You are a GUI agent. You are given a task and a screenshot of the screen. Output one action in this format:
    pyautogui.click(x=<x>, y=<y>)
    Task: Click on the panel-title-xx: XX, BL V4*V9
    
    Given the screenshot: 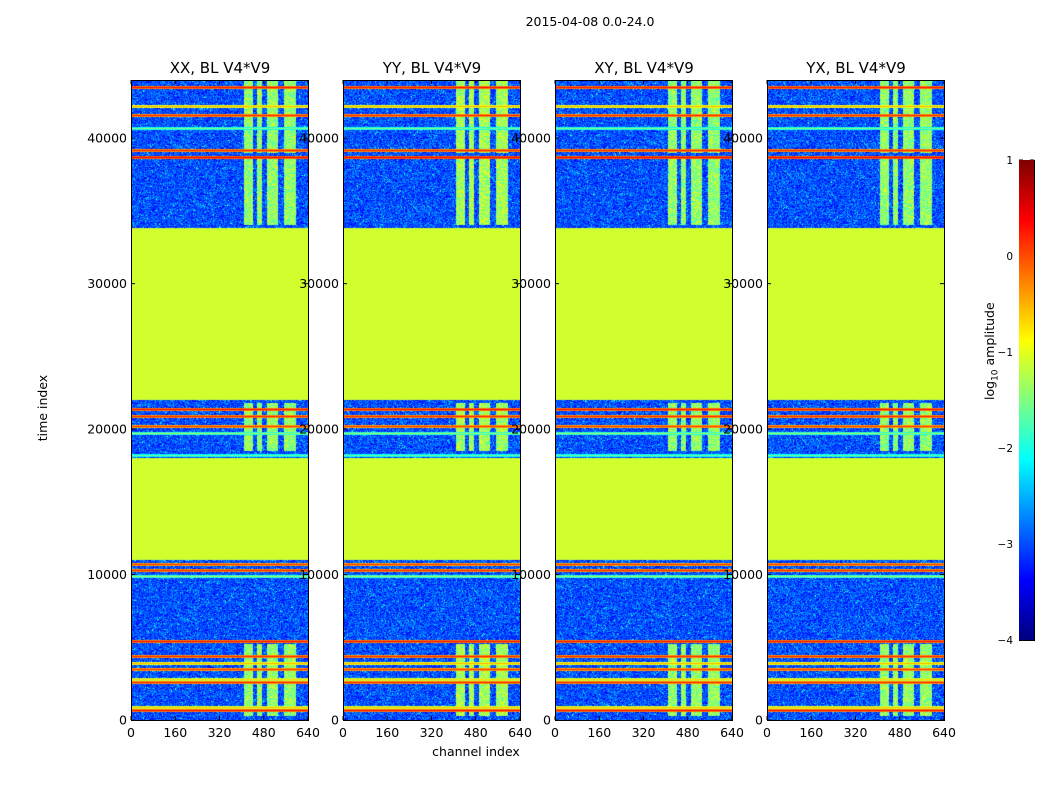 What is the action you would take?
    pyautogui.click(x=220, y=68)
    